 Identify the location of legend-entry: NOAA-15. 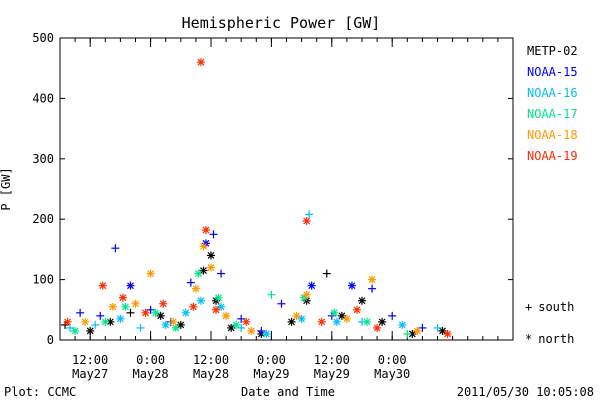
(552, 72).